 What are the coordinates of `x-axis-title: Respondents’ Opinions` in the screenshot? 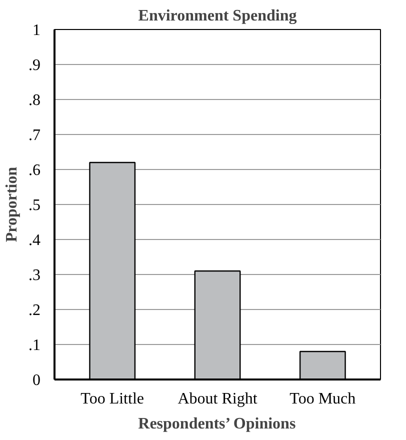 It's located at (217, 424).